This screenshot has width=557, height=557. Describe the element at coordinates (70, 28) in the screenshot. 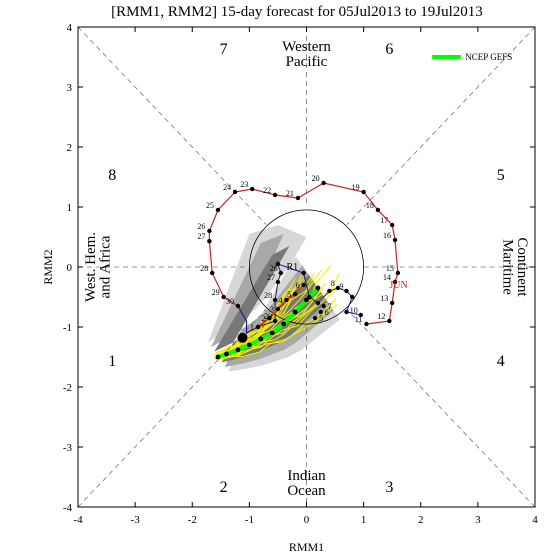

I see `y-tick-label: 4` at that location.